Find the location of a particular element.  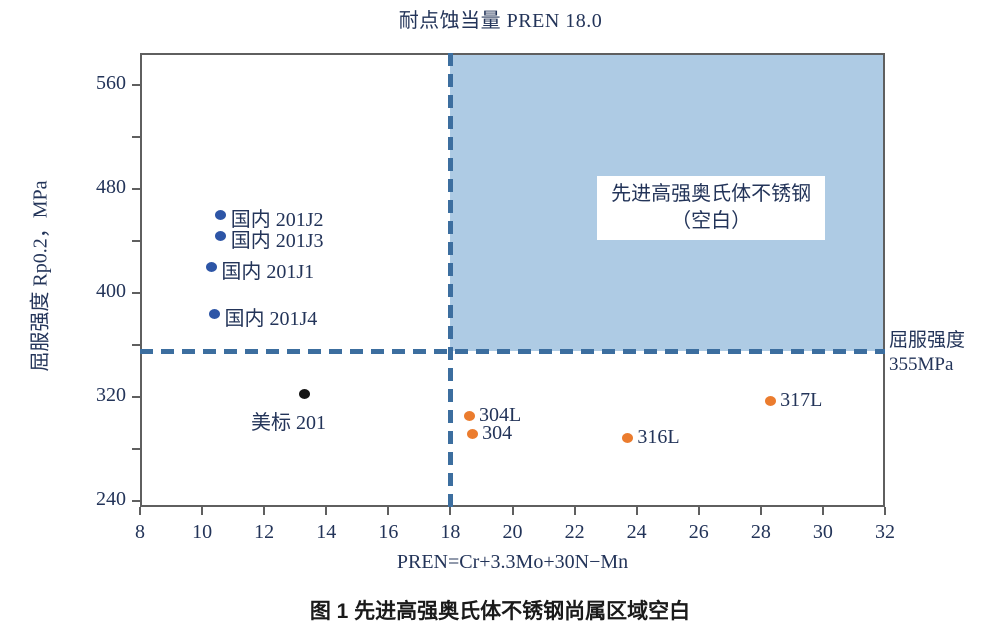

x-tick-label: 10 is located at coordinates (202, 532).